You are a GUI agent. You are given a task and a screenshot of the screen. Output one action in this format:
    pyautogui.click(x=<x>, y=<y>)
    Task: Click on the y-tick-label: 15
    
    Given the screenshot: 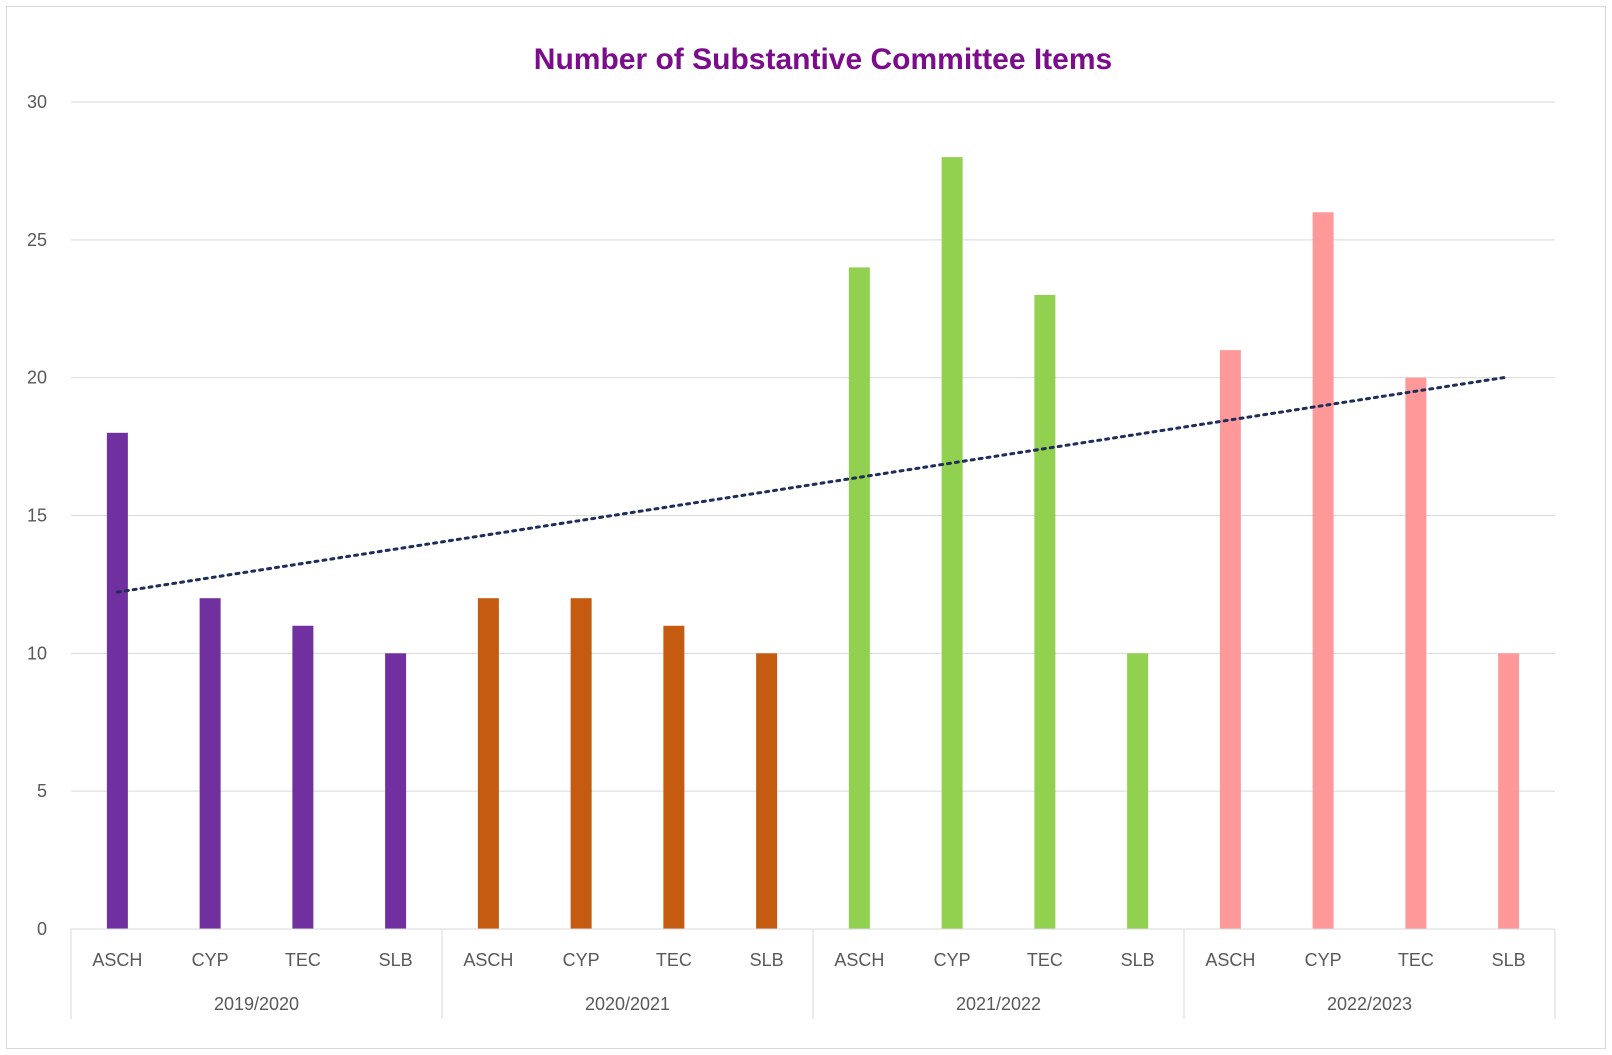 What is the action you would take?
    pyautogui.click(x=37, y=516)
    